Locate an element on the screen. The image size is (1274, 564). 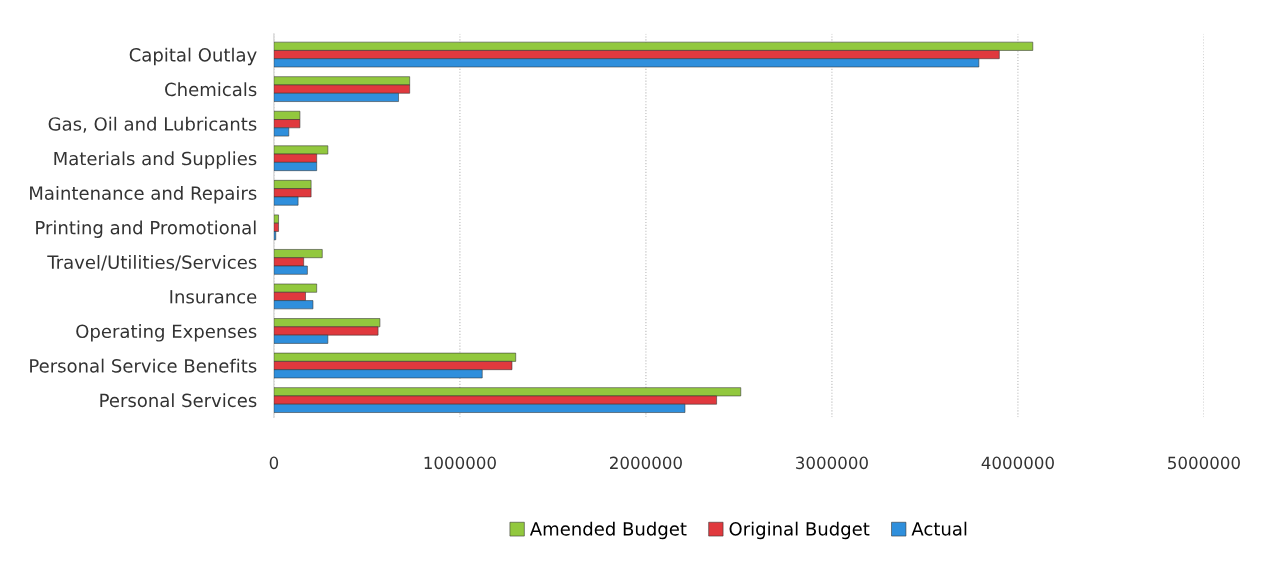
y-tick-label: Gas, Oil and Lubricants is located at coordinates (152, 124).